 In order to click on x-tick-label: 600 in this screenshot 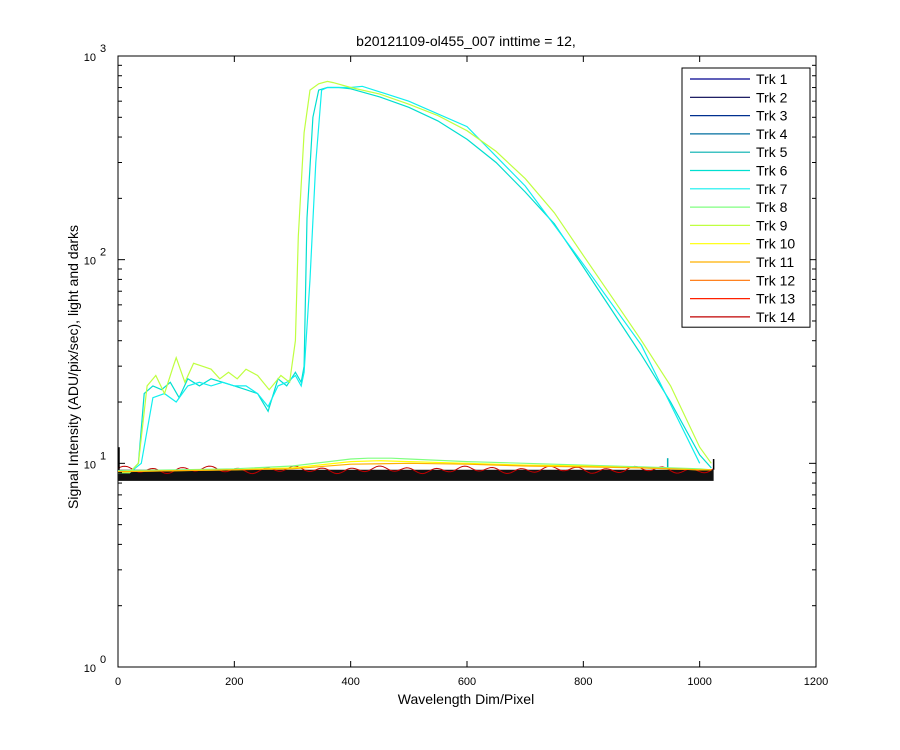, I will do `click(467, 682)`.